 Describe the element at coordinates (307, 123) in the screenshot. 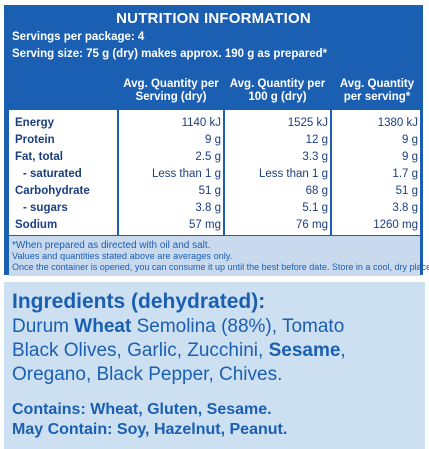

I see `cell-value: 1525 kJ` at that location.